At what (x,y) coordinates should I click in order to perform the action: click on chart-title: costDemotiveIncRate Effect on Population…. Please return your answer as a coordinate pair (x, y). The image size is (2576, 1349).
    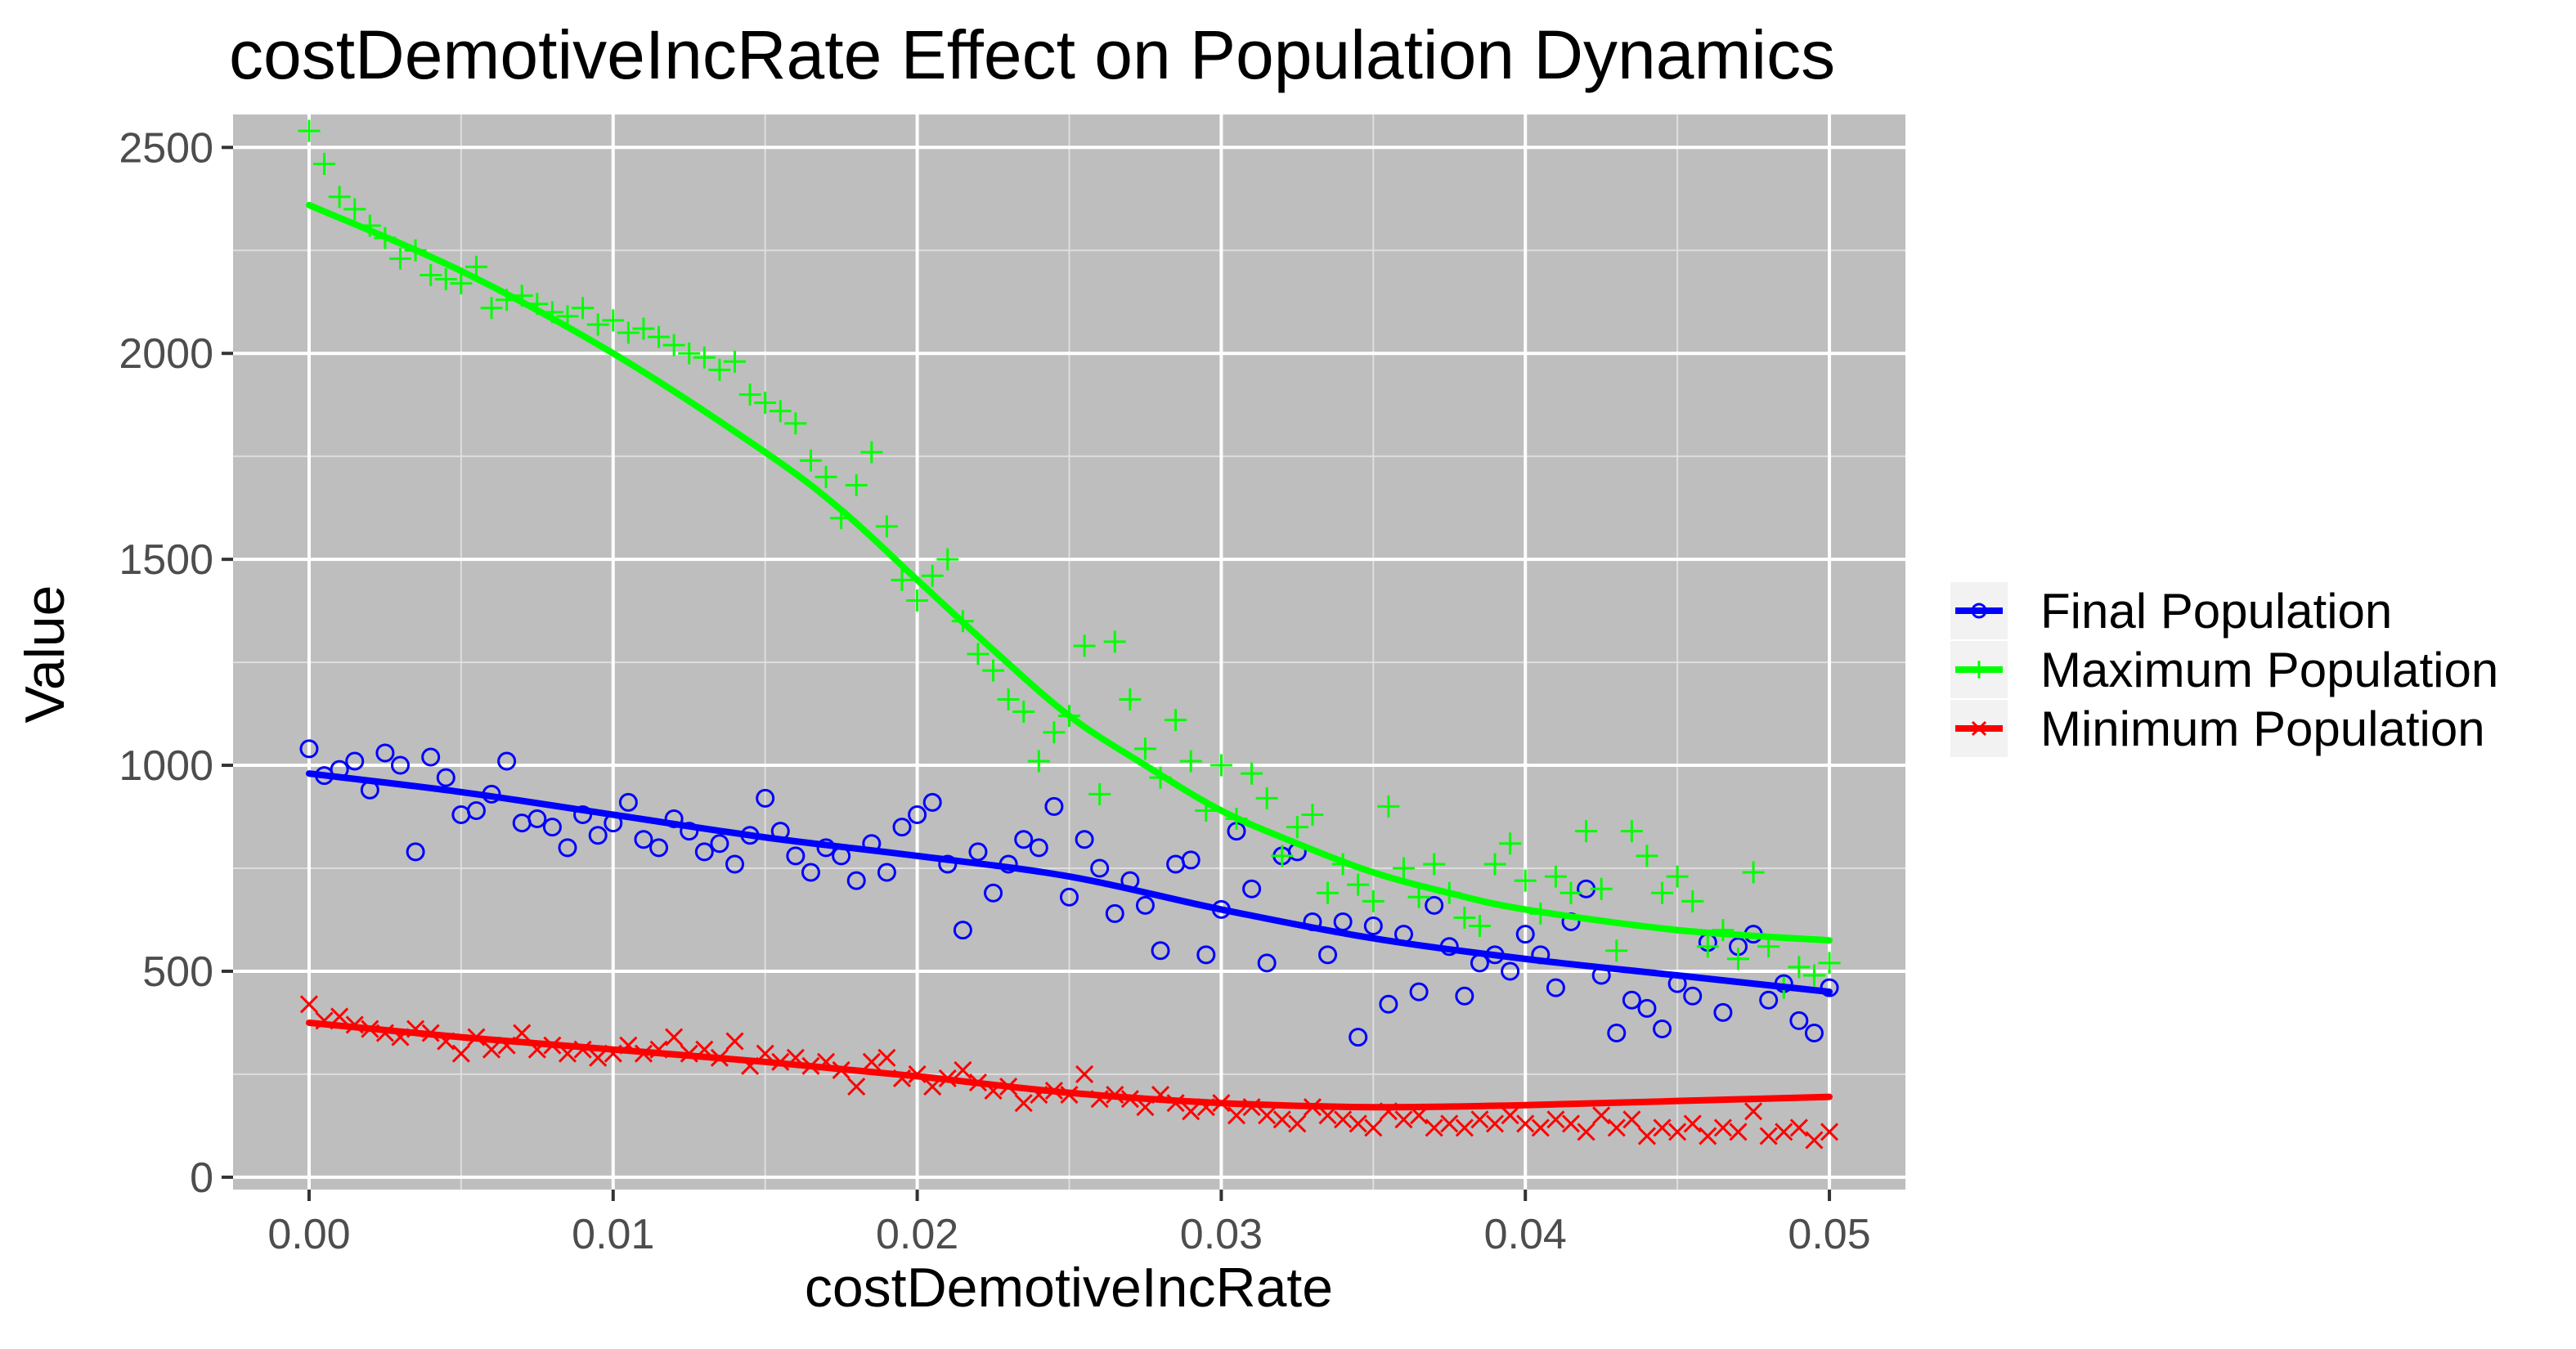
    Looking at the image, I should click on (1032, 55).